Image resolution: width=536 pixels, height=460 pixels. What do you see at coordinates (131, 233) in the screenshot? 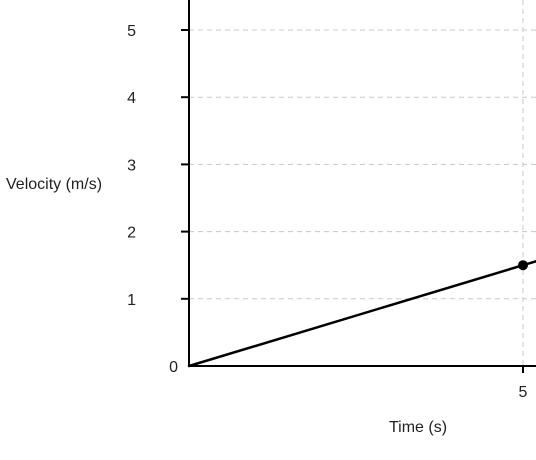
I see `y-tick-label-2: 2` at bounding box center [131, 233].